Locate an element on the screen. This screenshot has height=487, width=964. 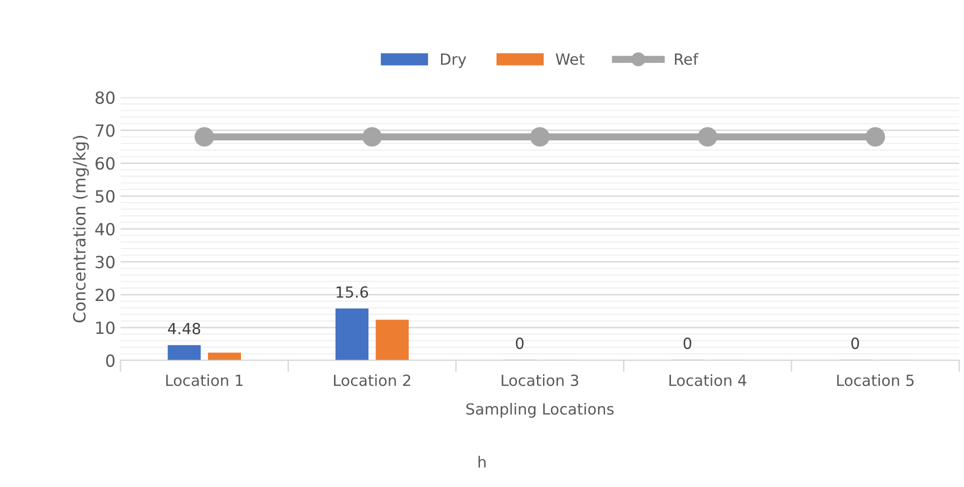
y-tick-label: 10 is located at coordinates (105, 327).